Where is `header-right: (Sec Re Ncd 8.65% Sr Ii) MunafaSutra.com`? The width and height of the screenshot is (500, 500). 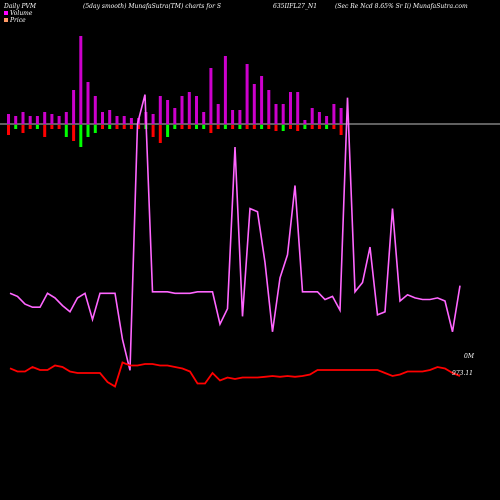 header-right: (Sec Re Ncd 8.65% Sr Ii) MunafaSutra.com is located at coordinates (401, 6).